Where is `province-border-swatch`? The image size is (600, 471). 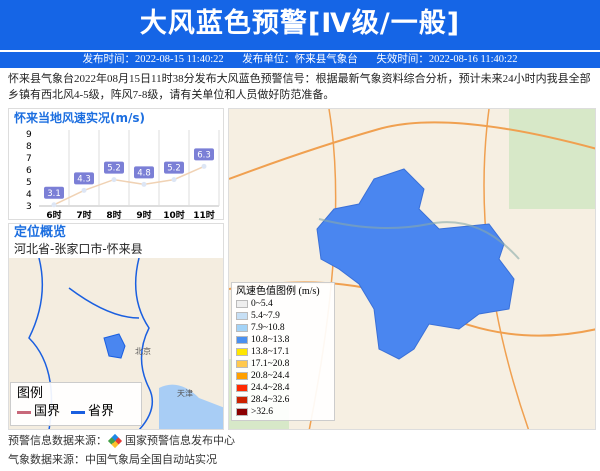 province-border-swatch is located at coordinates (78, 412).